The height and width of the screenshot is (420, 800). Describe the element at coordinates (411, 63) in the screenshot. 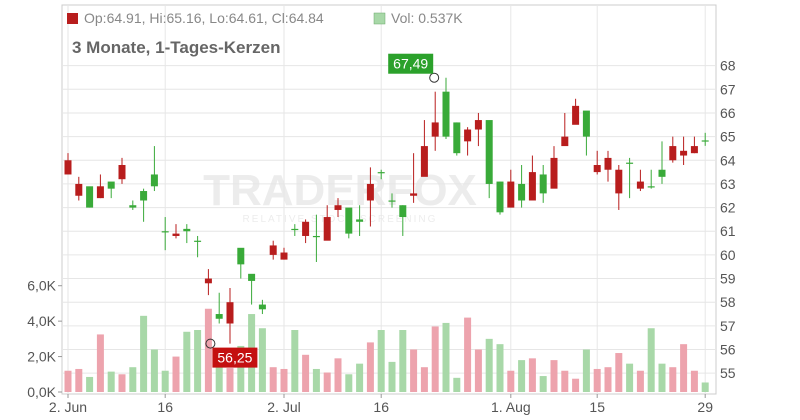

I see `high-callout-box` at that location.